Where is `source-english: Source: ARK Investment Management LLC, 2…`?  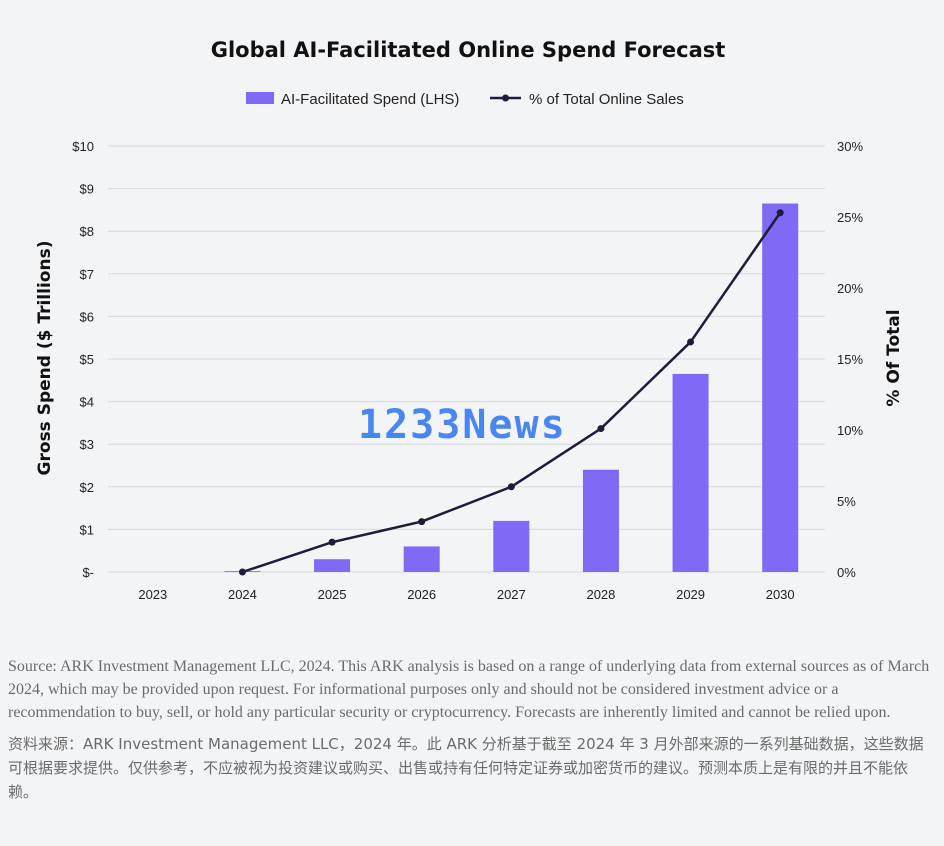
source-english: Source: ARK Investment Management LLC, 2… is located at coordinates (469, 689).